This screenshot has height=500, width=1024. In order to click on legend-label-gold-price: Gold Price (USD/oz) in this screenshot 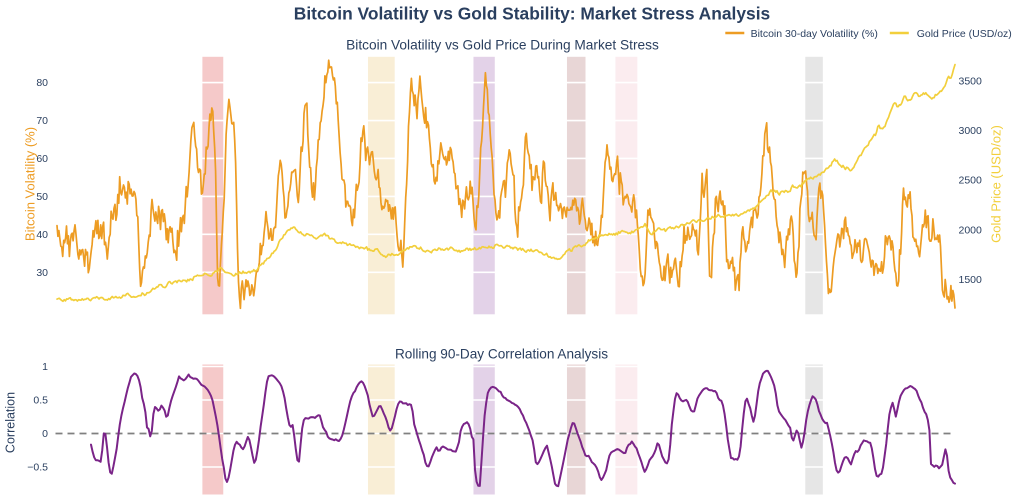, I will do `click(964, 34)`.